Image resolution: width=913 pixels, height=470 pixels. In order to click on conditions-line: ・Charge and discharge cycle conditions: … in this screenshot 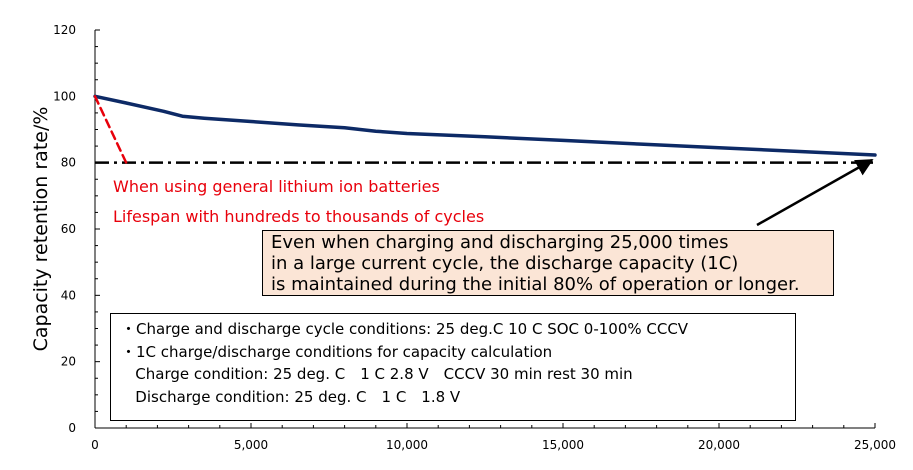, I will do `click(405, 329)`.